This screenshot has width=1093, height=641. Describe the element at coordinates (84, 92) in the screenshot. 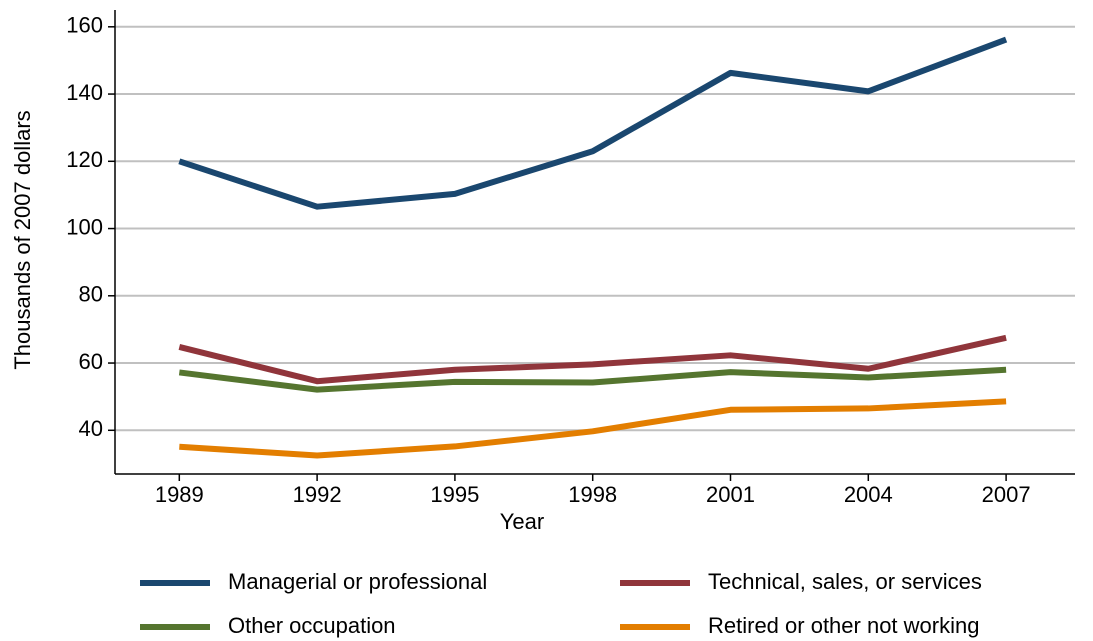

I see `y-tick-label: 140` at that location.